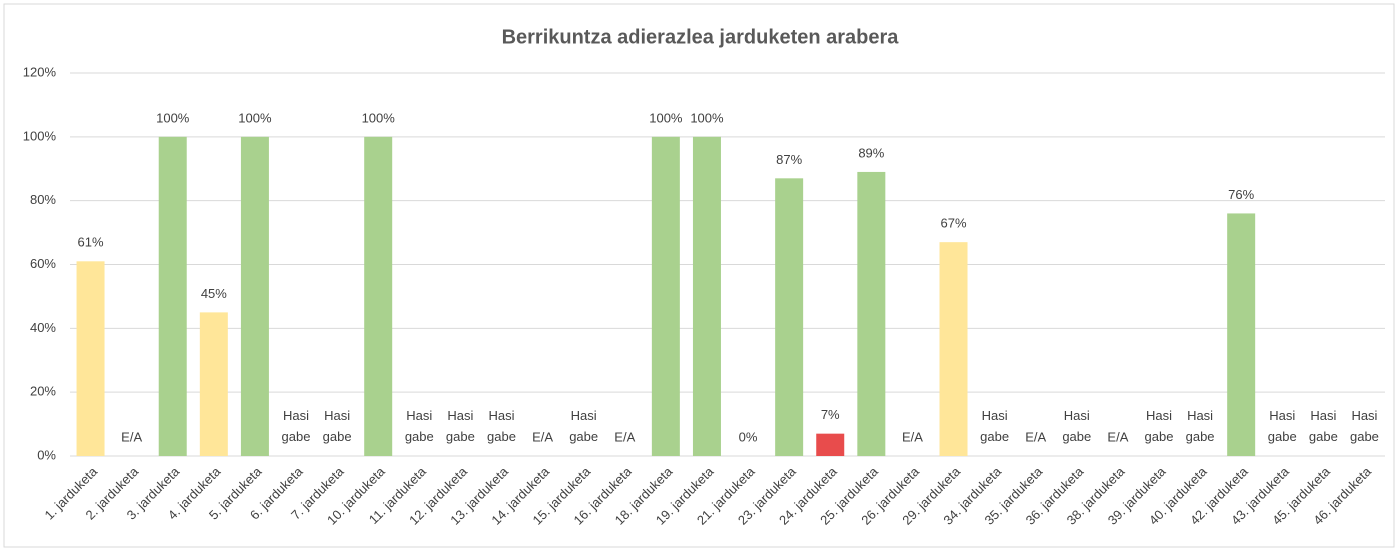  What do you see at coordinates (871, 152) in the screenshot?
I see `data-label: 89%` at bounding box center [871, 152].